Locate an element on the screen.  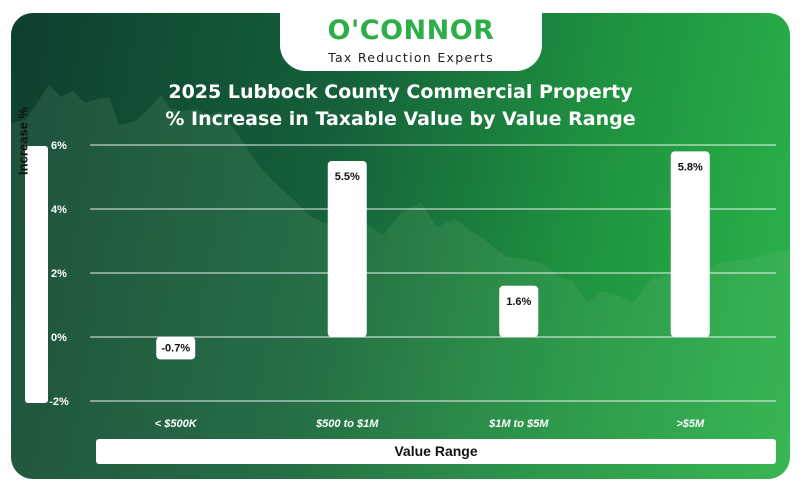
chart-title: 2025 Lubbock County Commercial Property is located at coordinates (400, 92).